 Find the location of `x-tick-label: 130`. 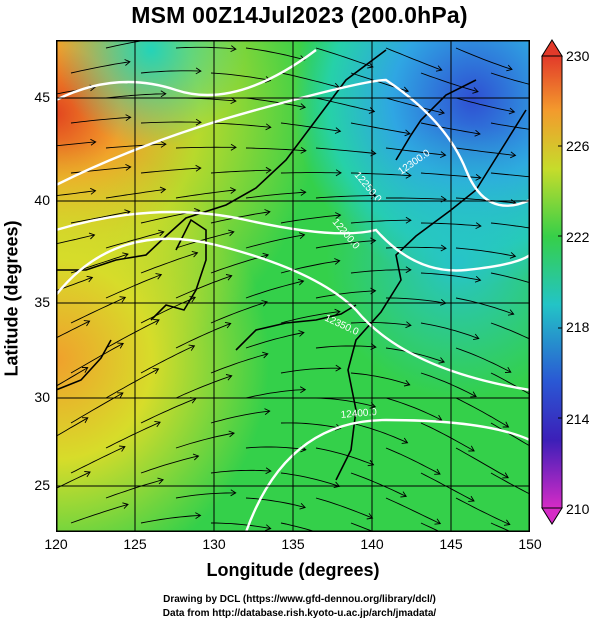

x-tick-label: 130 is located at coordinates (214, 544).